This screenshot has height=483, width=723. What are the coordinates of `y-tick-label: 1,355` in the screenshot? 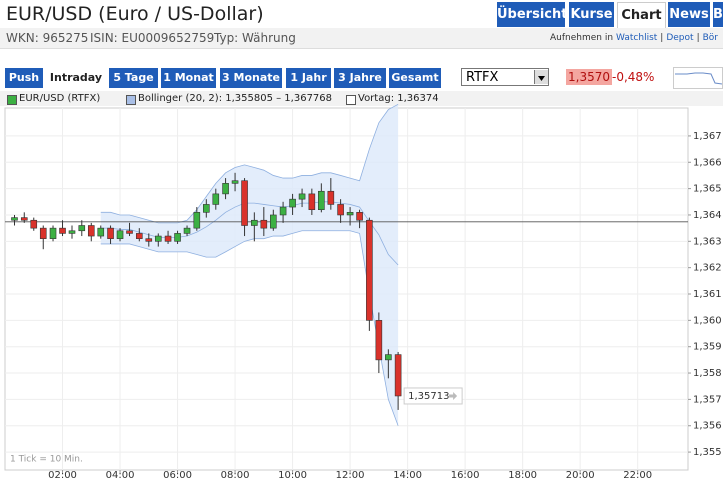 It's located at (707, 452).